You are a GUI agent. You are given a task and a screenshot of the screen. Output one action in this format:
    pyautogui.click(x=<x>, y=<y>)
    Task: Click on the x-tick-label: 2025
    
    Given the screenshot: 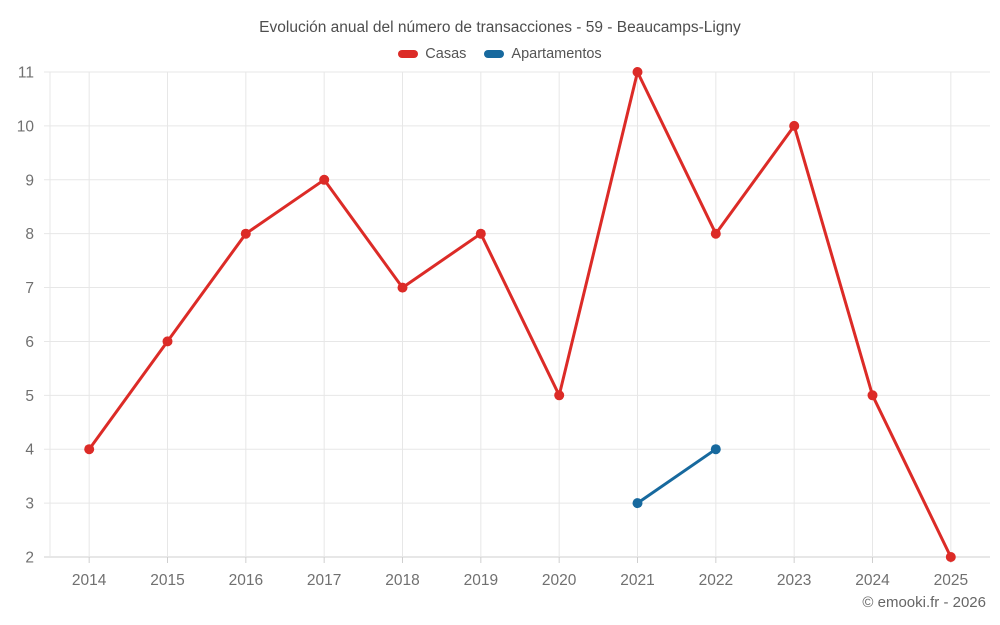 What is the action you would take?
    pyautogui.click(x=951, y=580)
    